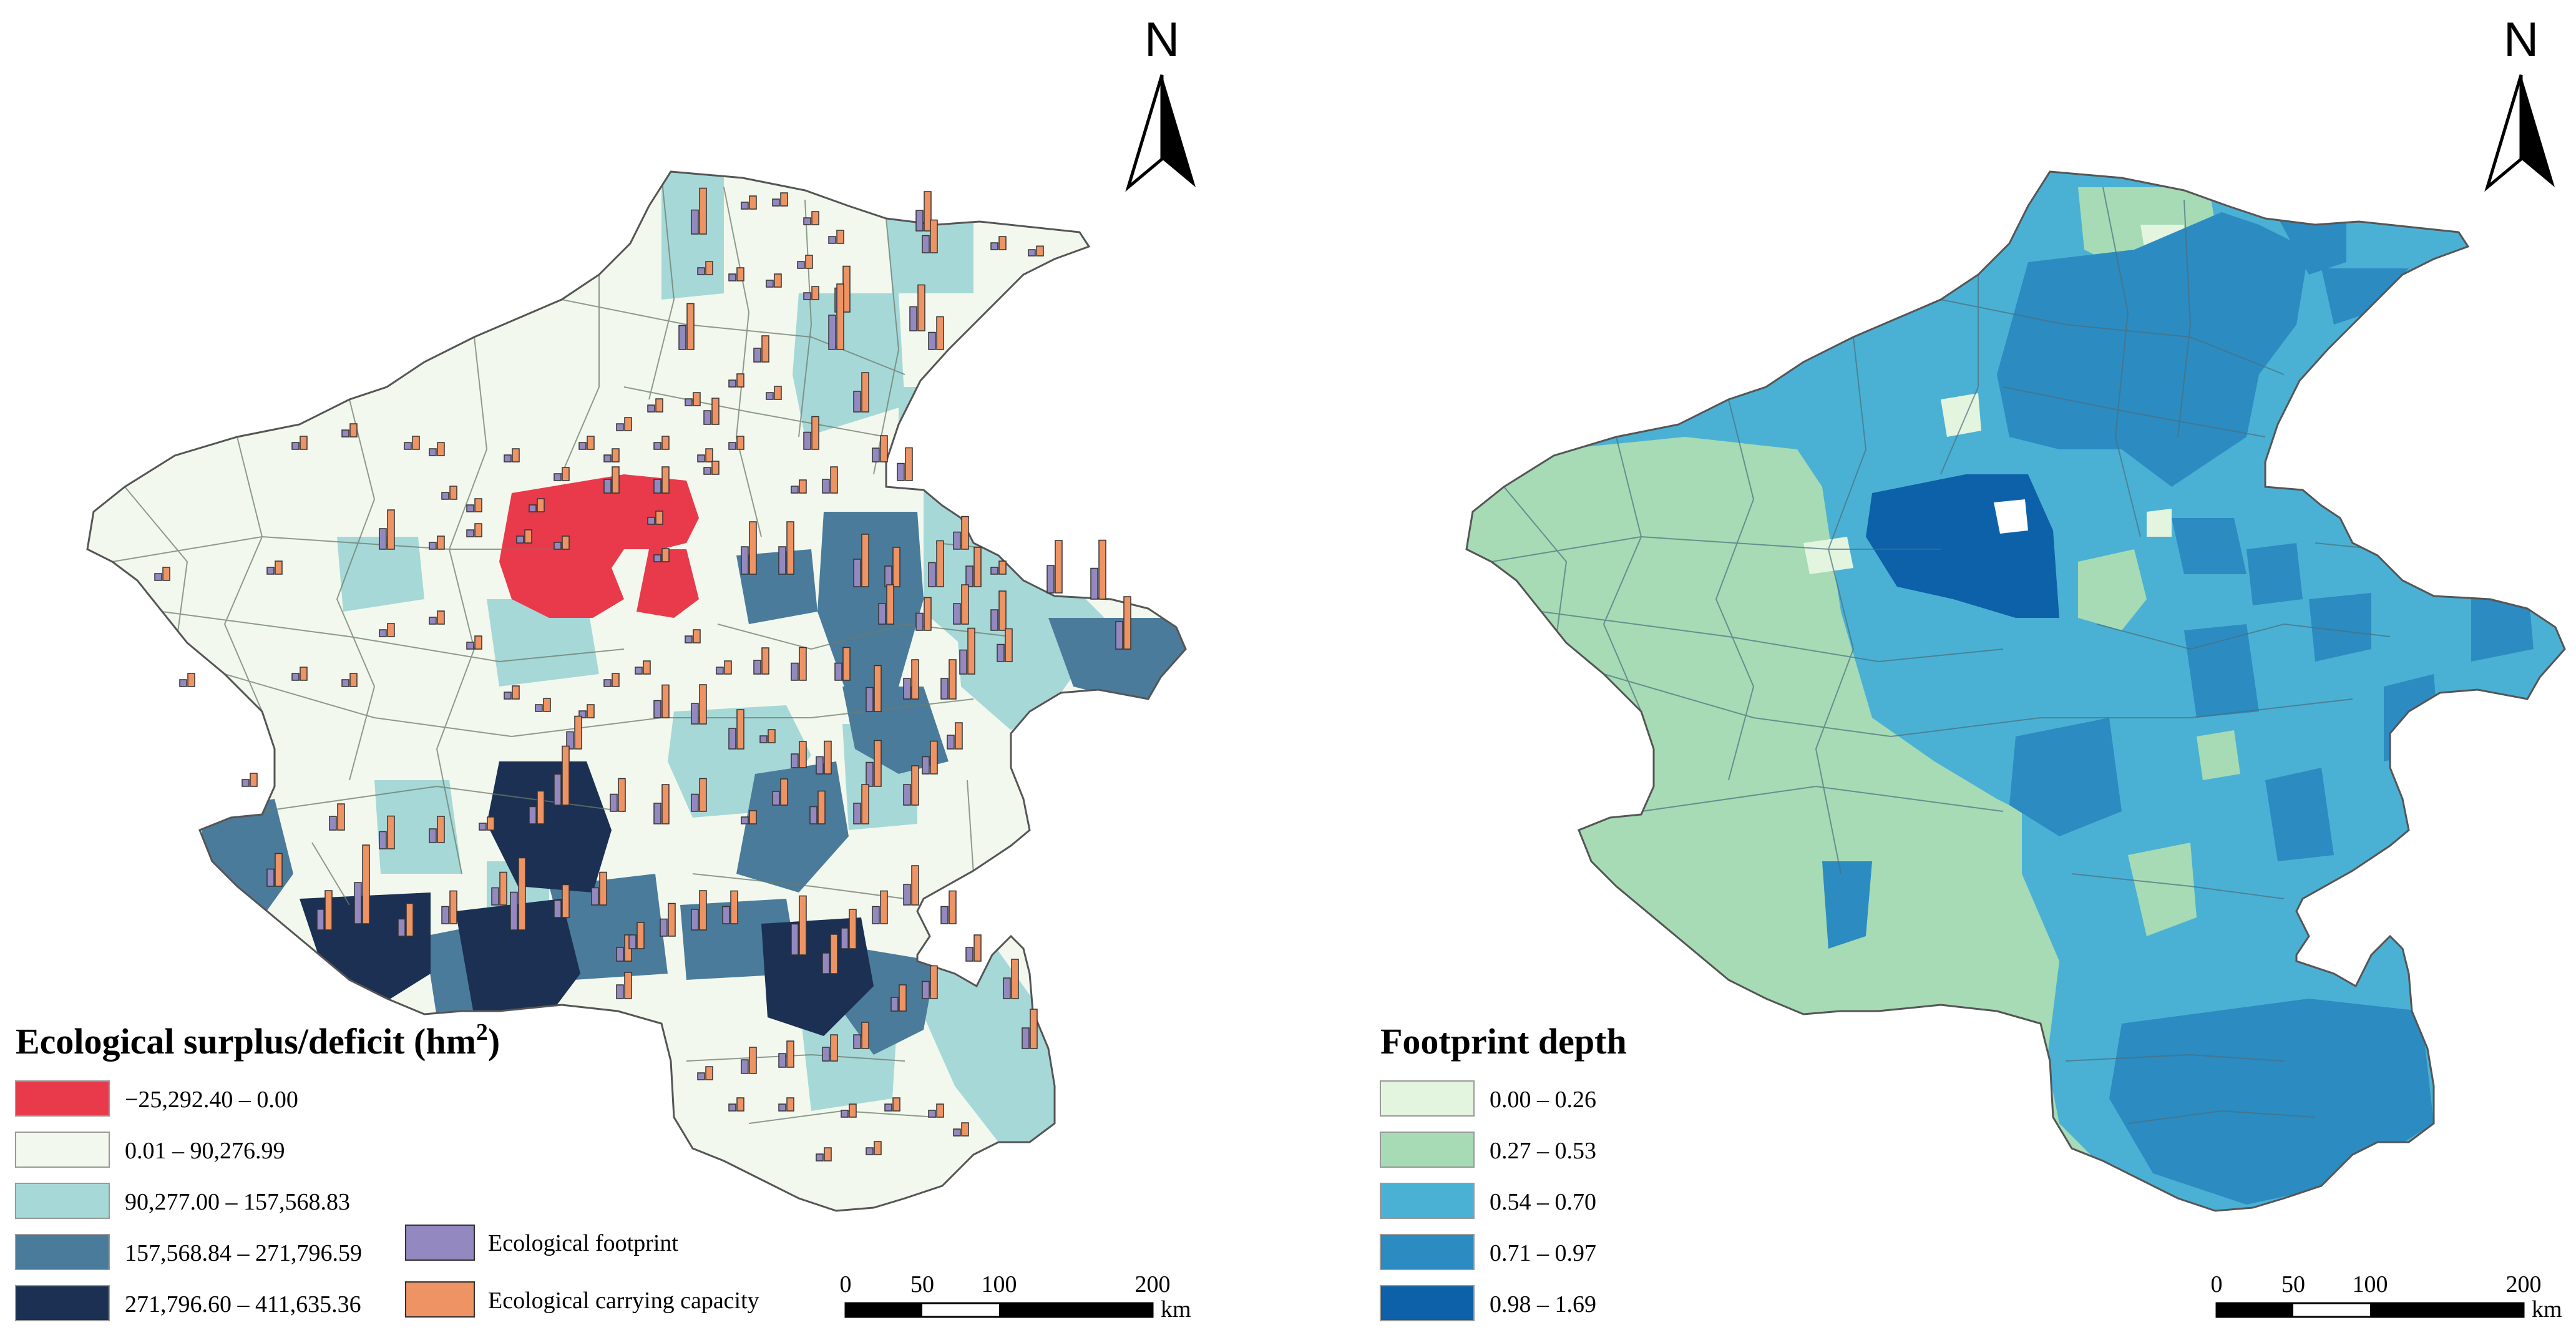 The height and width of the screenshot is (1335, 2576). I want to click on right-legend-label: 0.98 – 1.69, so click(1543, 1304).